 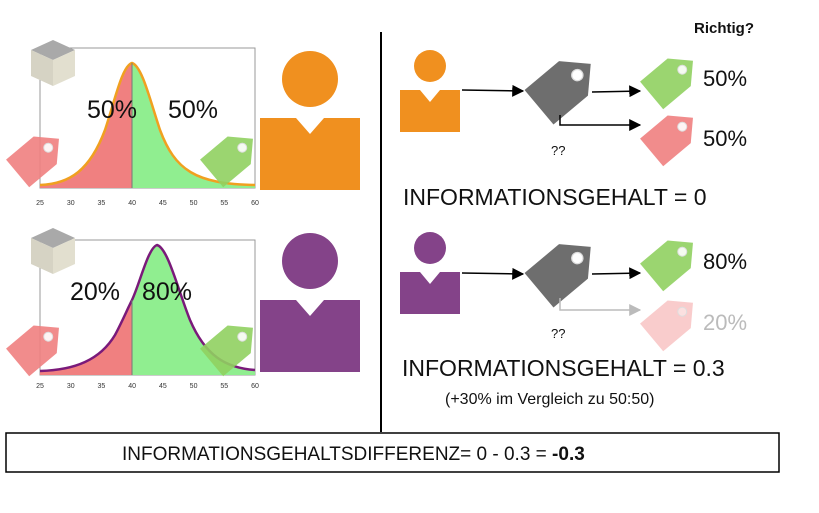 What do you see at coordinates (193, 110) in the screenshot?
I see `top-chart-right-percent: 50%` at bounding box center [193, 110].